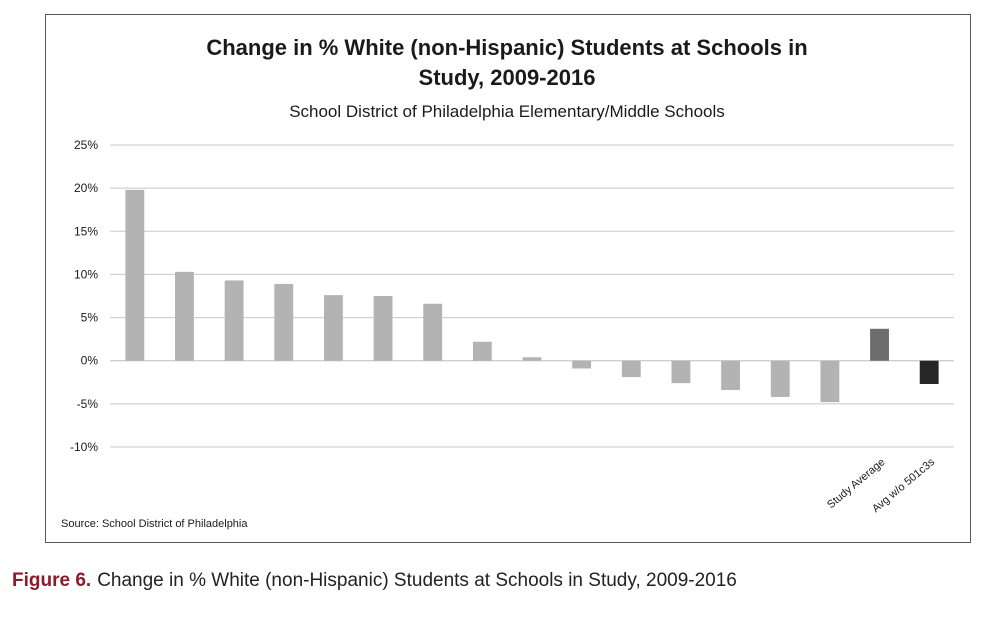 Image resolution: width=982 pixels, height=636 pixels. I want to click on y-tick-label: 25%, so click(86, 145).